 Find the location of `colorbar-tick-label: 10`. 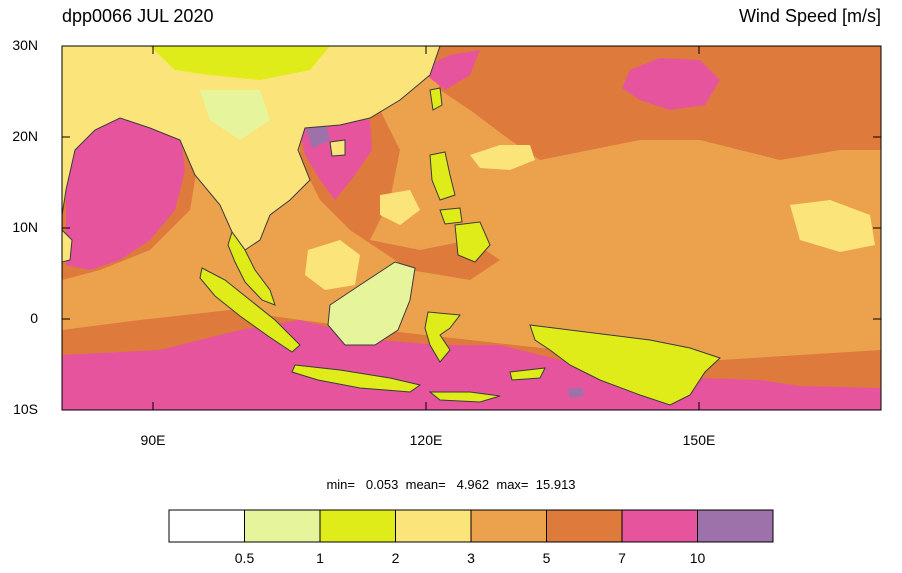

colorbar-tick-label: 10 is located at coordinates (697, 558).